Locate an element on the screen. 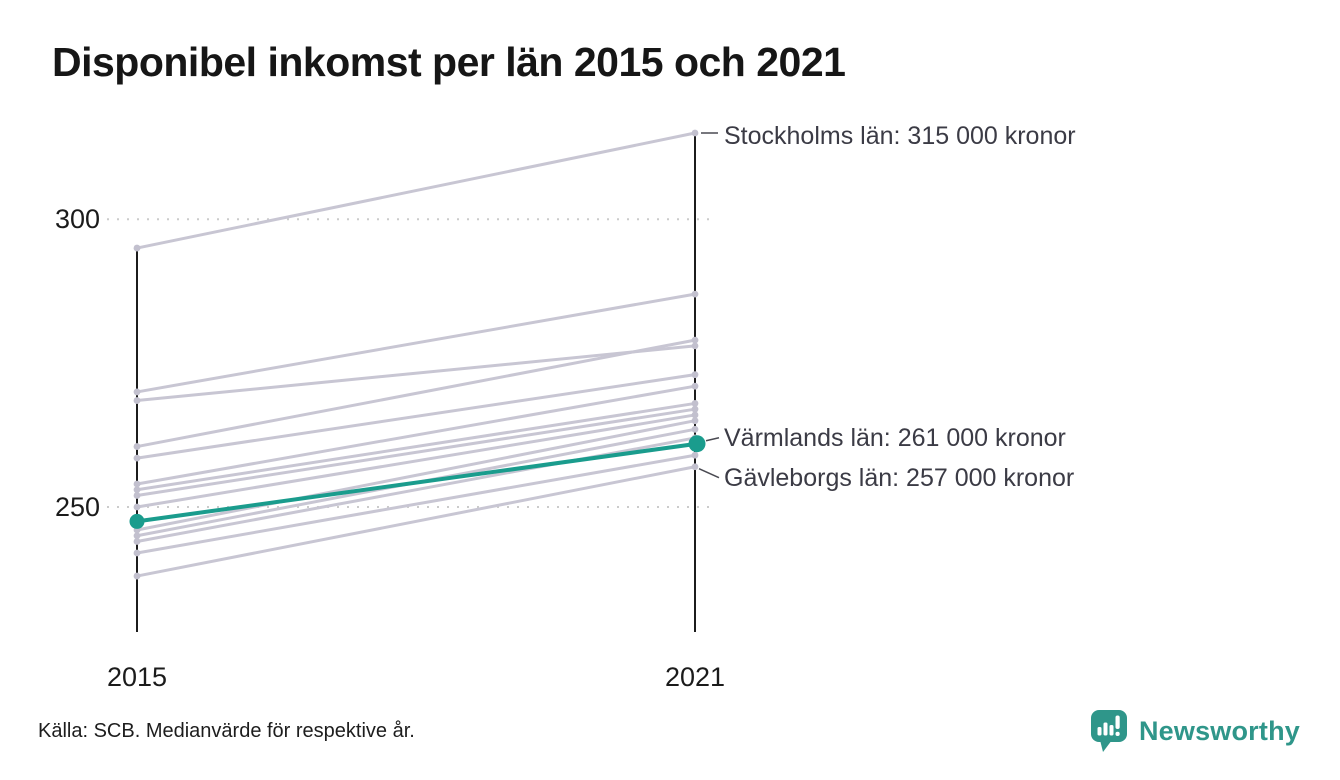 This screenshot has width=1340, height=780. annotation-label: Stockholms län: 315 000 kronor is located at coordinates (900, 136).